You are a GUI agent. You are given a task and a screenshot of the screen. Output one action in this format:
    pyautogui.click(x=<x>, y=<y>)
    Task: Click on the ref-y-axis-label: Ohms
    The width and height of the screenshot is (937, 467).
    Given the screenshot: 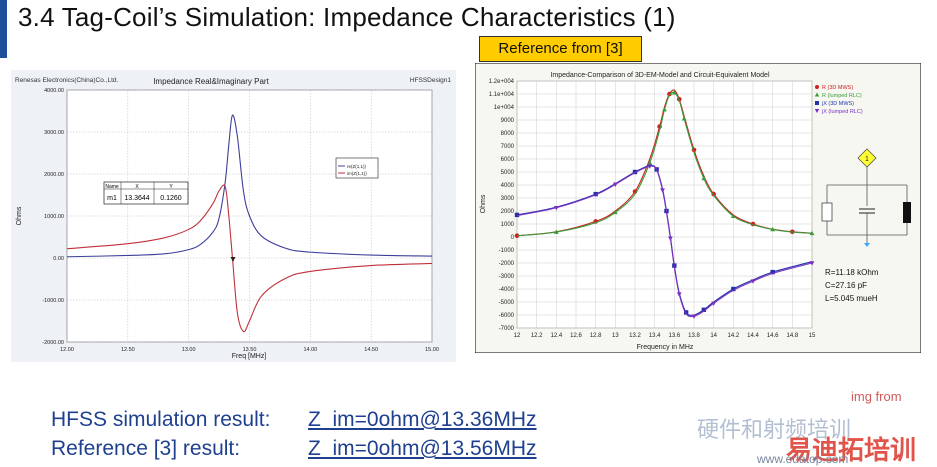 What is the action you would take?
    pyautogui.click(x=483, y=203)
    